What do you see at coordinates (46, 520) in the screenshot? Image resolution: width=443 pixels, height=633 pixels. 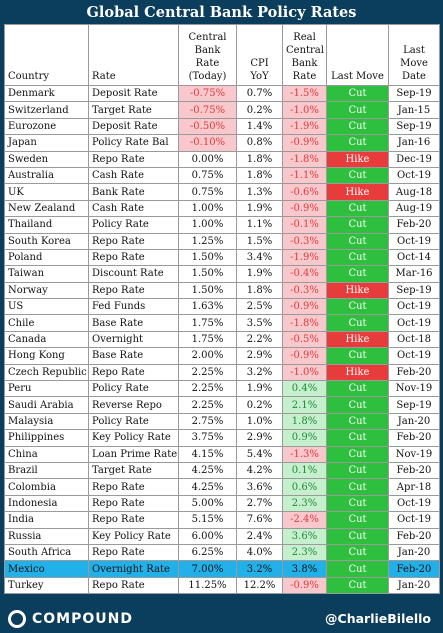 I see `cell-country: India` at bounding box center [46, 520].